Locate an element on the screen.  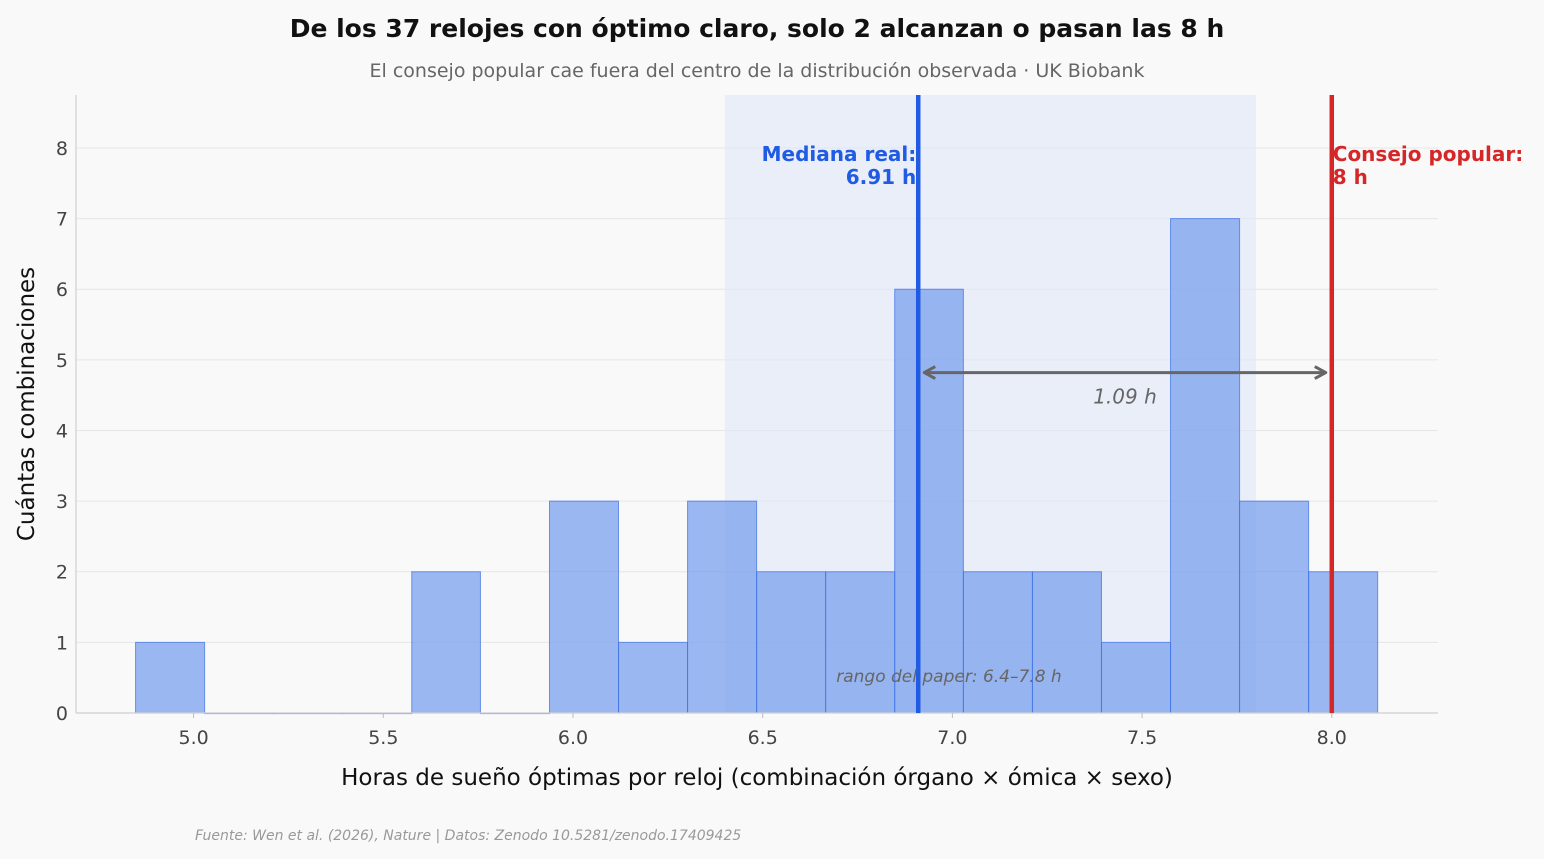
x-tick-label: 7.0 is located at coordinates (952, 738).